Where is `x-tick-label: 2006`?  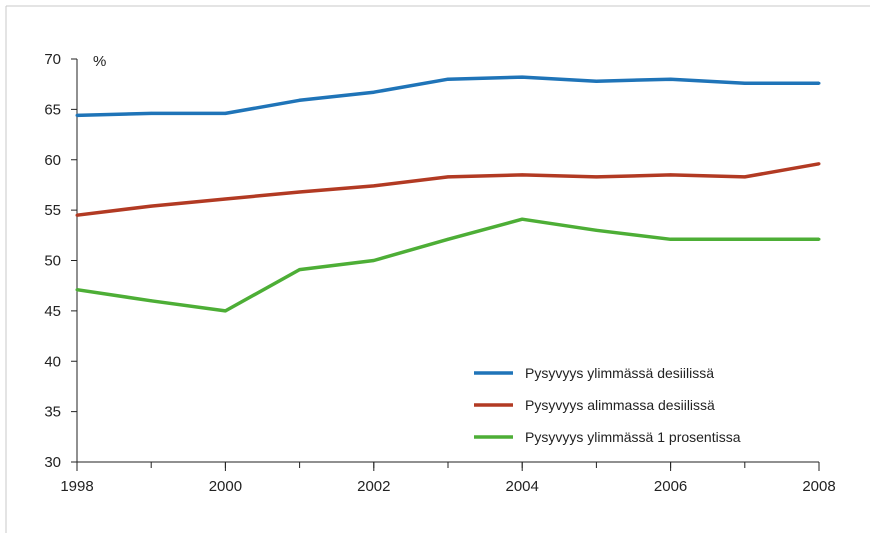 x-tick-label: 2006 is located at coordinates (670, 486).